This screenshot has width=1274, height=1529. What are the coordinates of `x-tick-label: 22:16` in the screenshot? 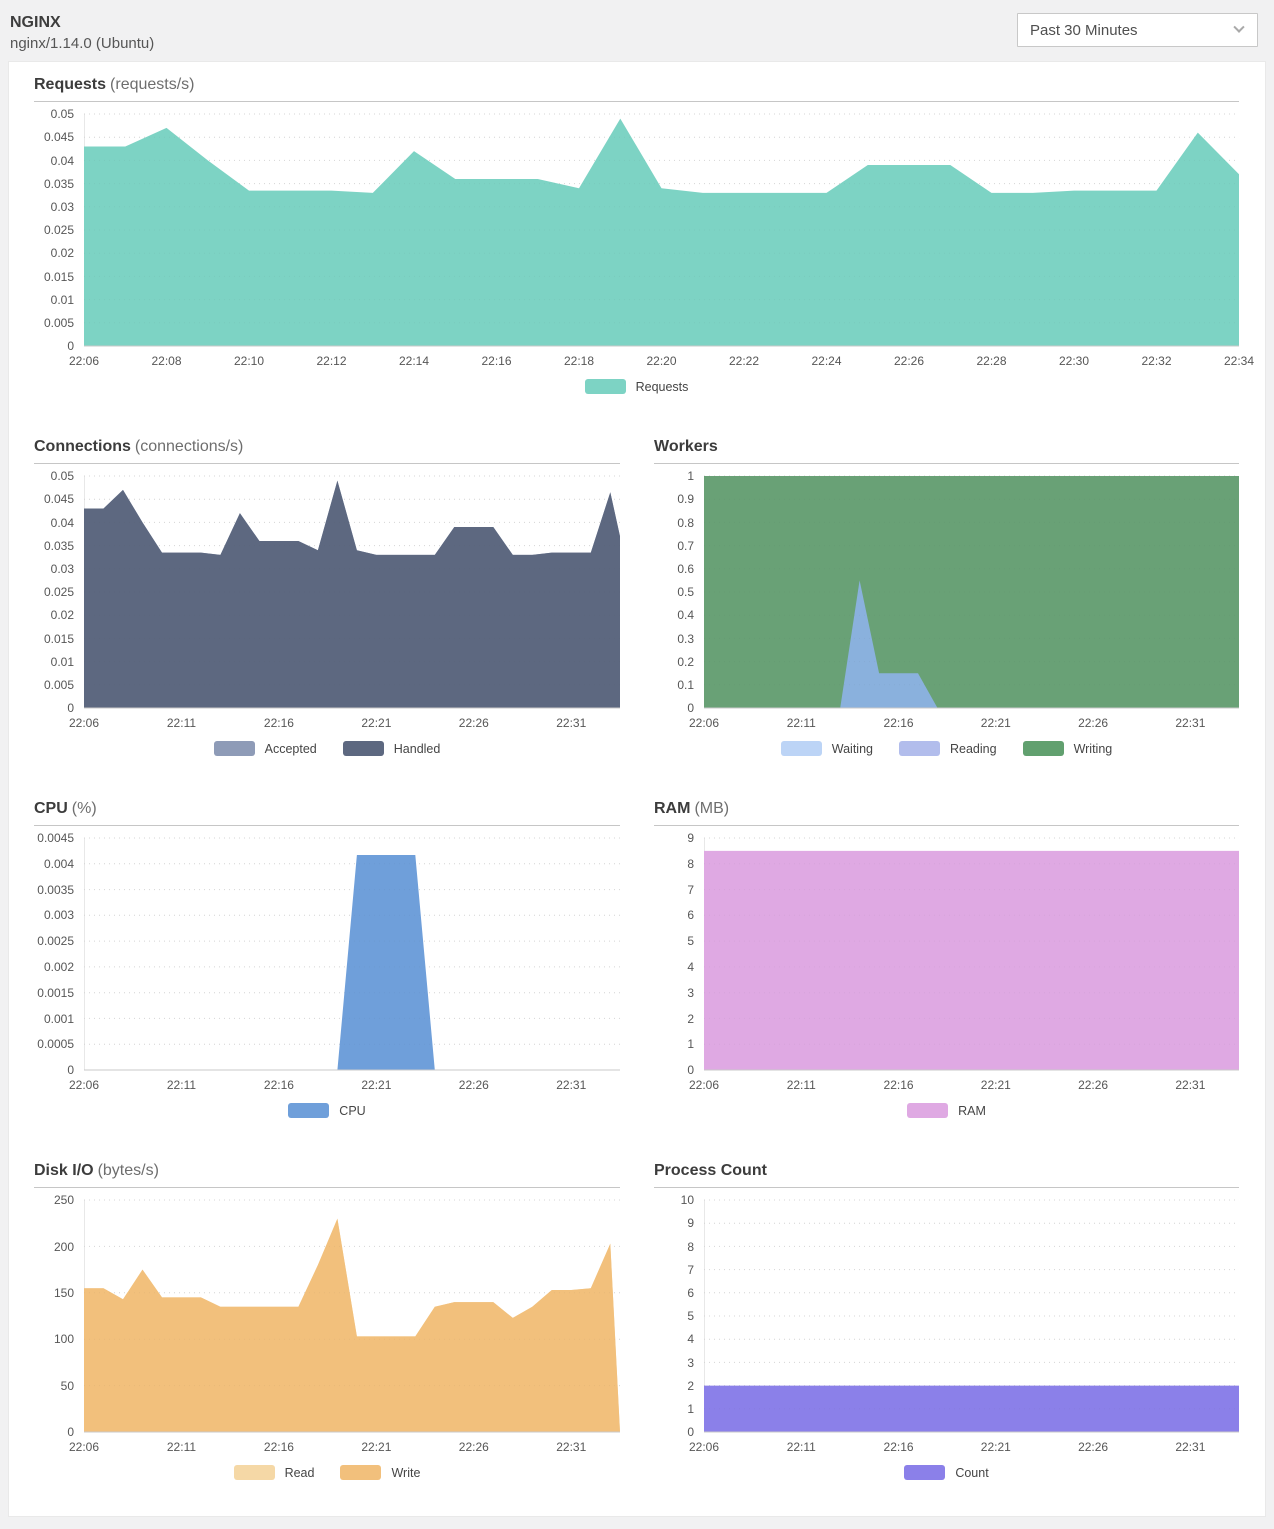 It's located at (278, 723).